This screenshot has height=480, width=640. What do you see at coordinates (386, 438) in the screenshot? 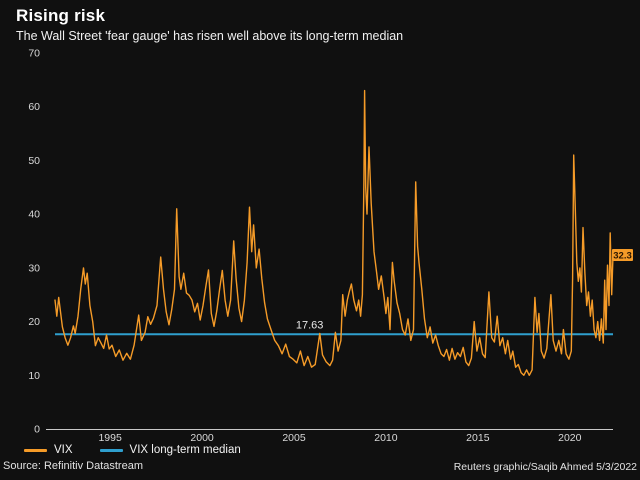
I see `x-tick-label: 2010` at bounding box center [386, 438].